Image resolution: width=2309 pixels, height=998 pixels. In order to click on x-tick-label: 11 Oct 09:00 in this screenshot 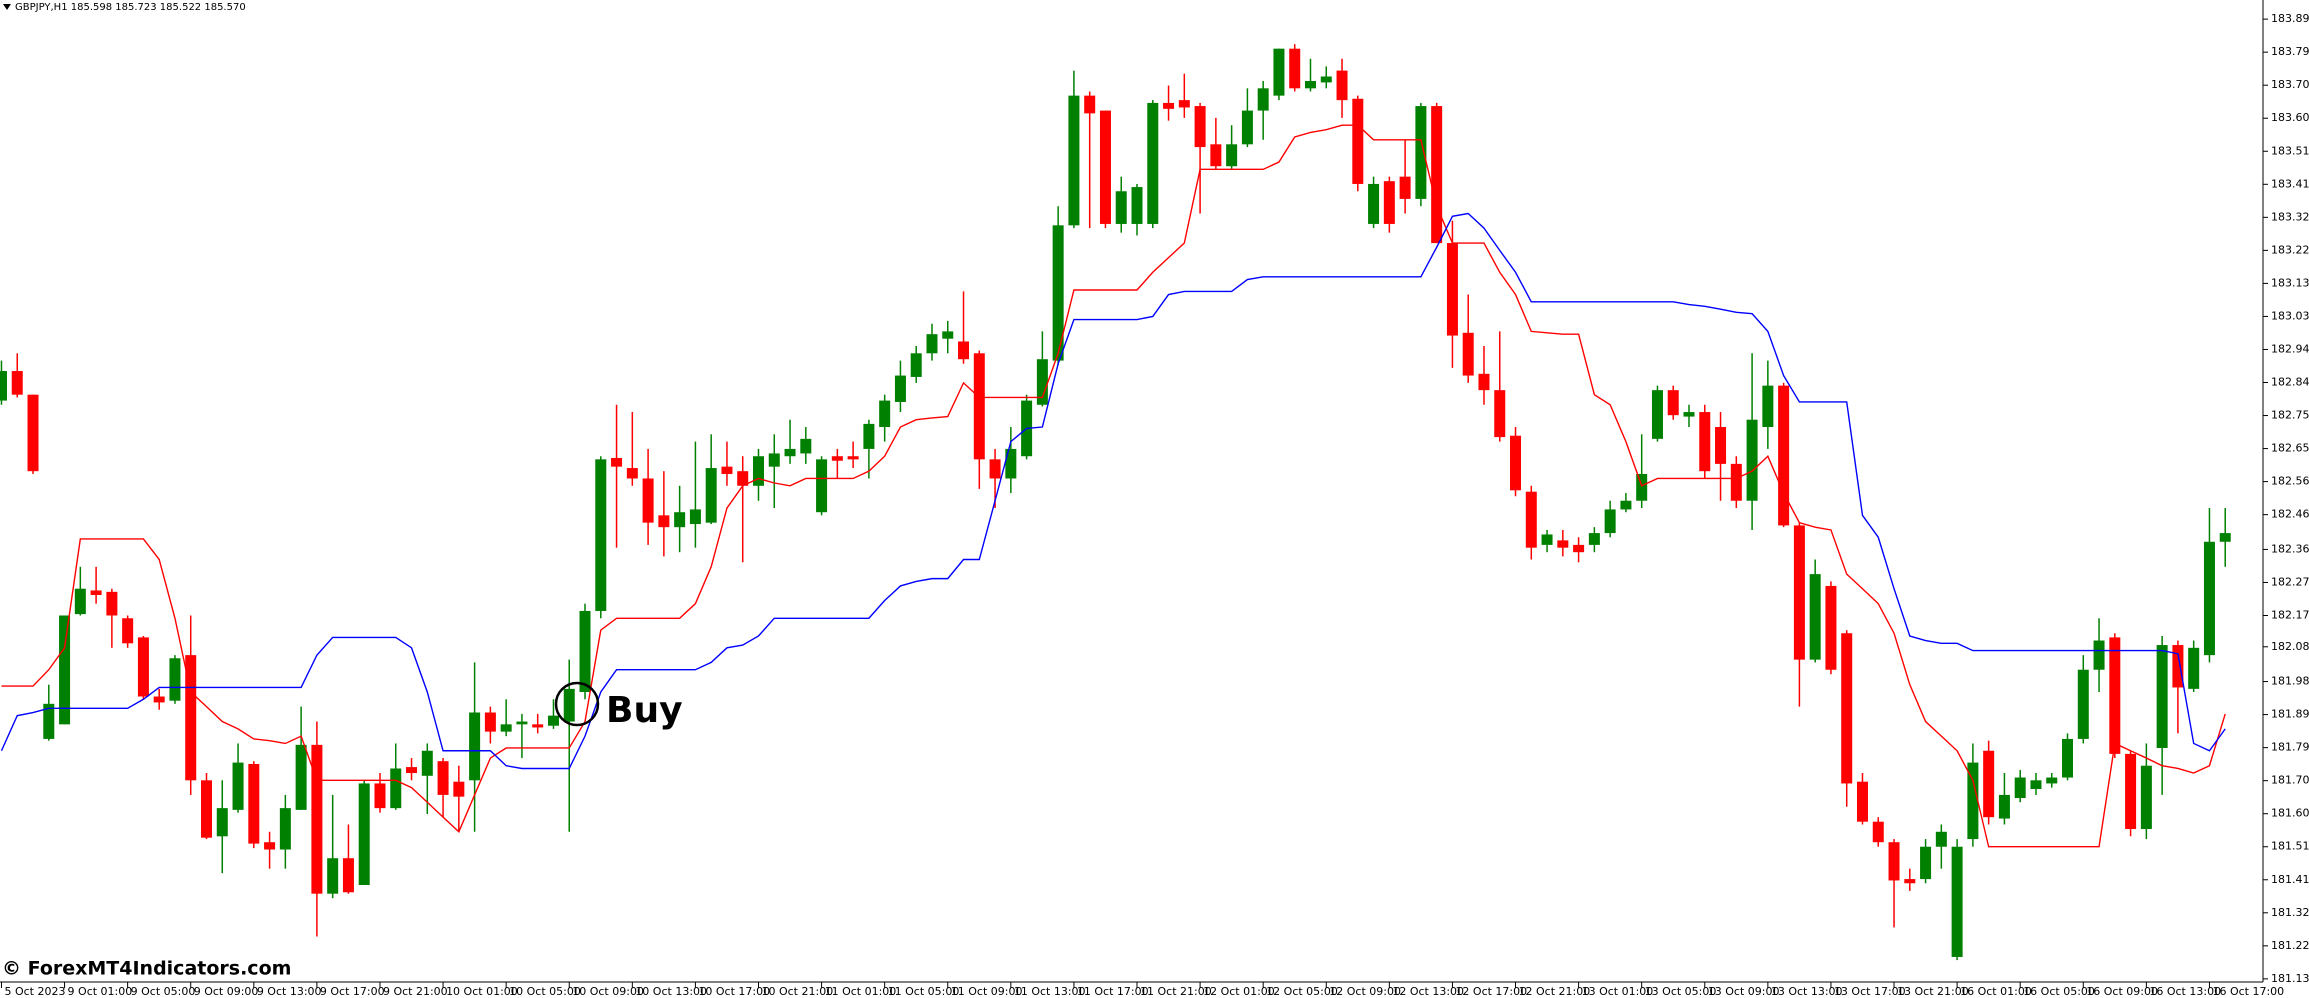, I will do `click(987, 991)`.